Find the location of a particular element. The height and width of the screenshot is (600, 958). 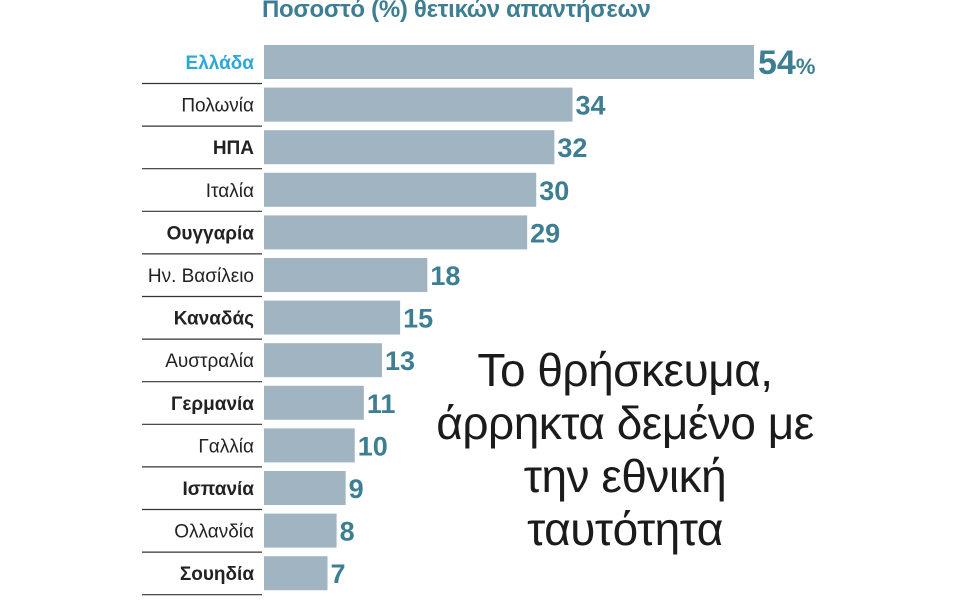

value-label: 11 is located at coordinates (381, 404).